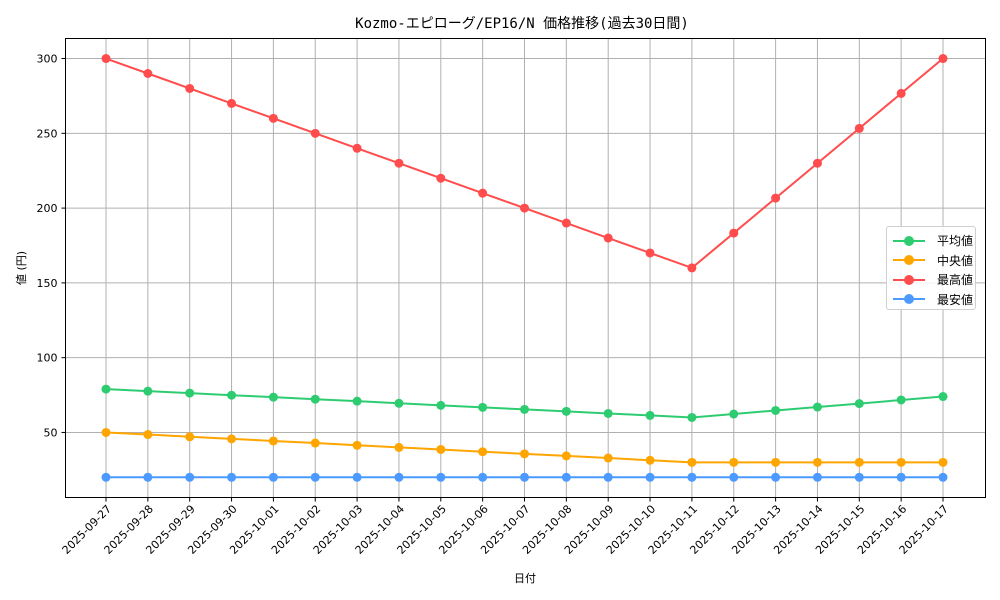 The width and height of the screenshot is (1000, 600). Describe the element at coordinates (51, 246) in the screenshot. I see `y-axis-ticks: 50 100 150 200 250 300` at that location.